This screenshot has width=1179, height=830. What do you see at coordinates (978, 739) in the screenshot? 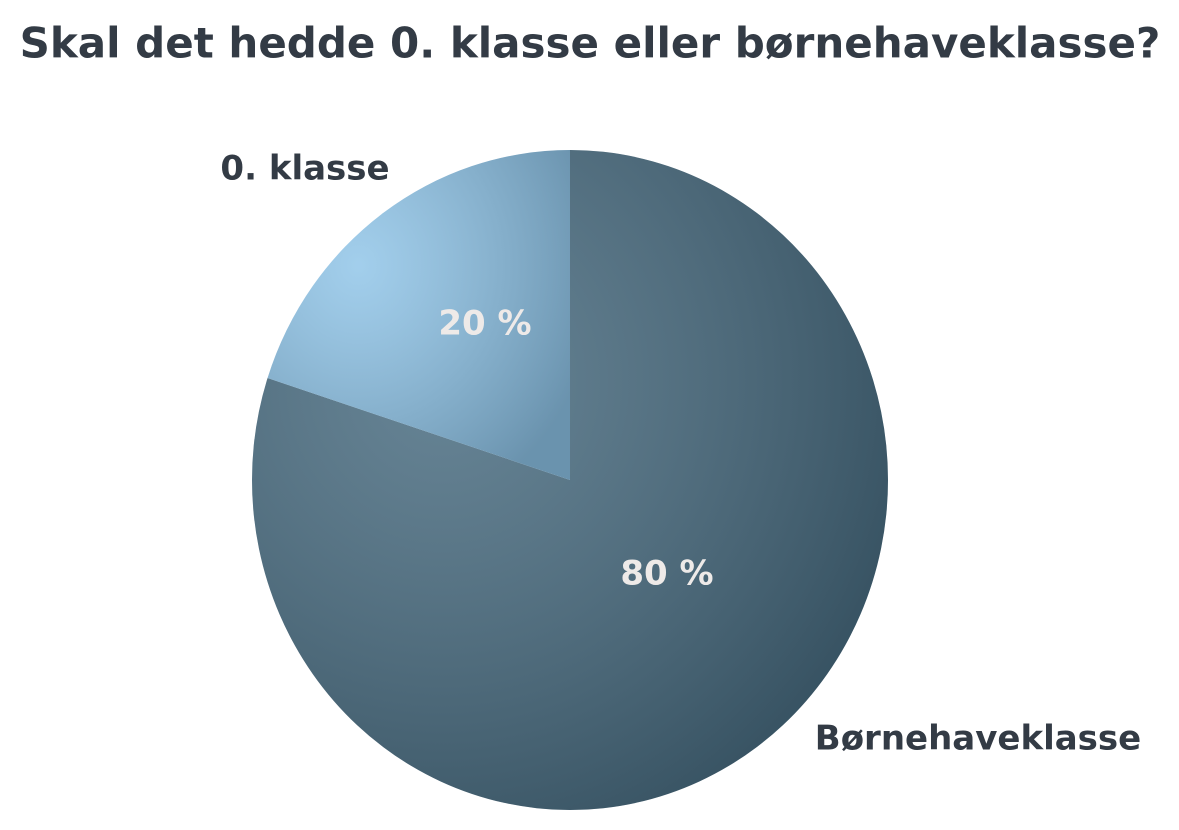
I see `category-label: Børnehaveklasse` at bounding box center [978, 739].